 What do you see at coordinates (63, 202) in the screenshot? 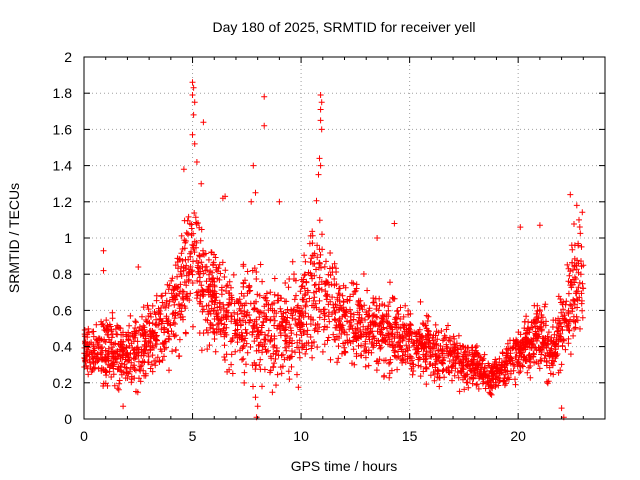
I see `y-tick-label: 1.2` at bounding box center [63, 202].